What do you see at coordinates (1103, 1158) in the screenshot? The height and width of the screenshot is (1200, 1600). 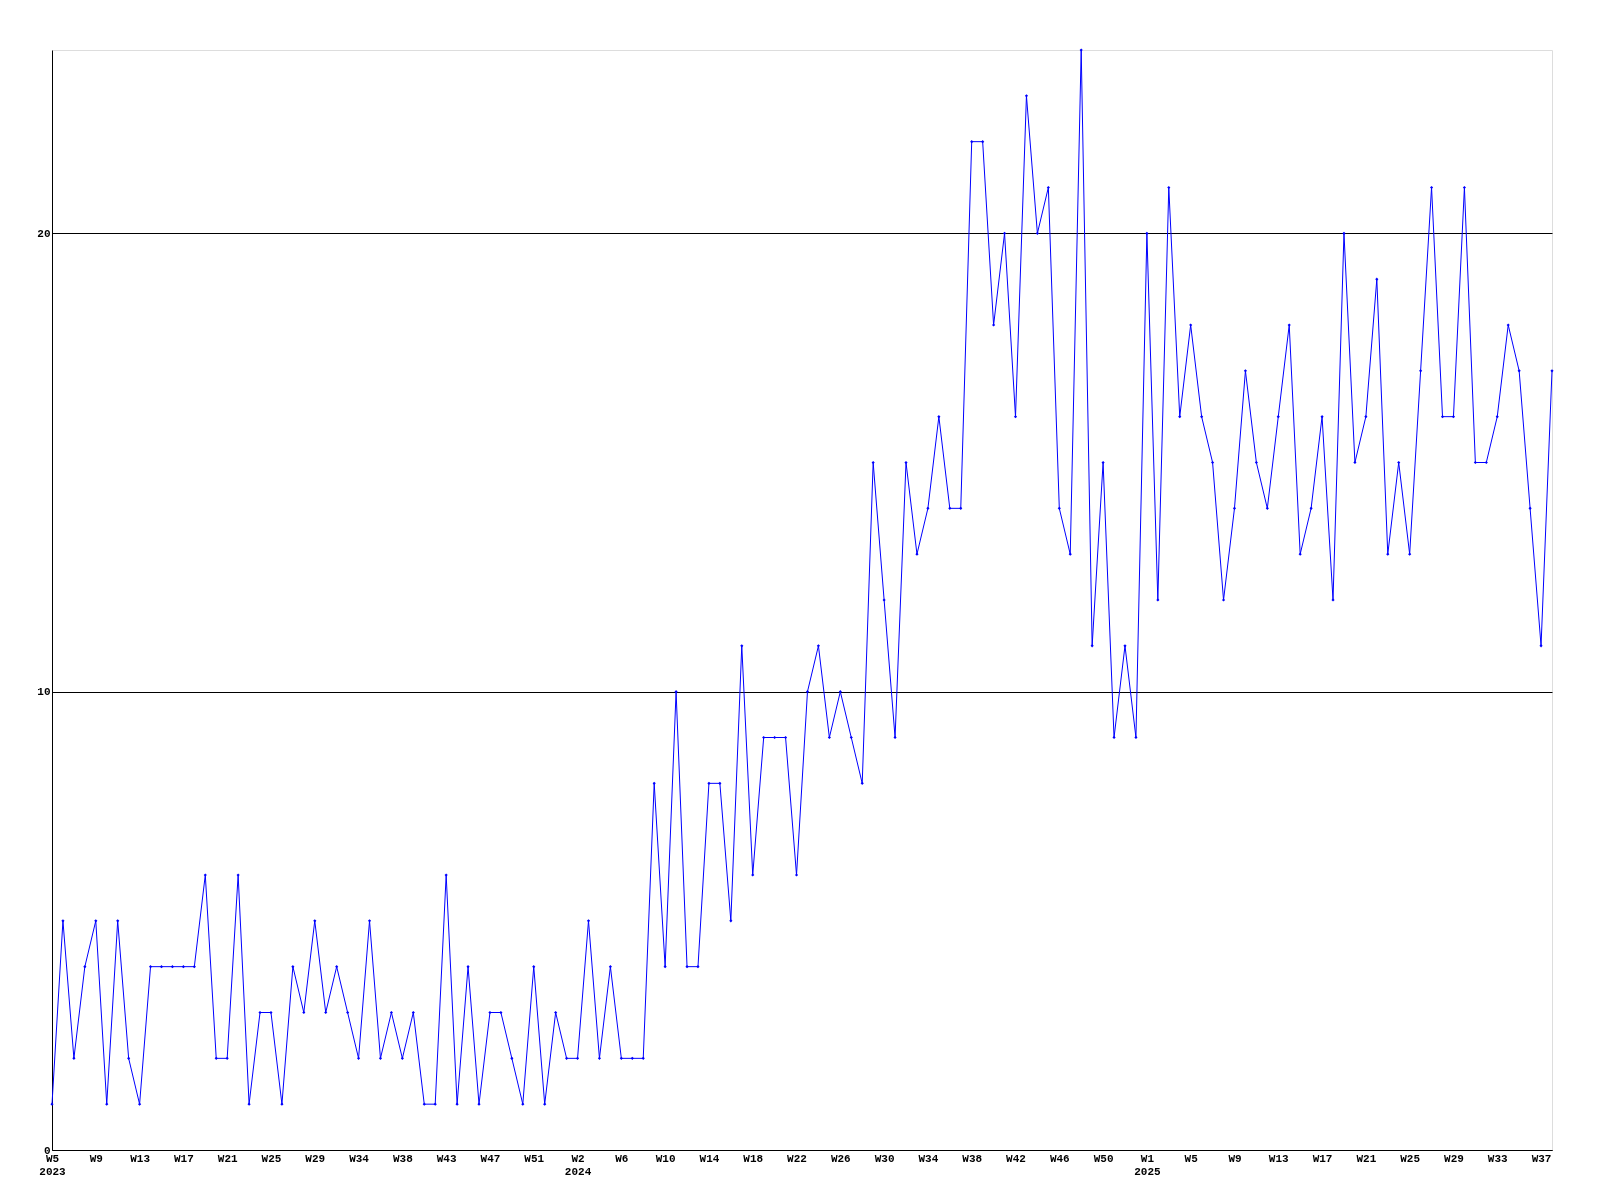 I see `x-tick-label: W50` at bounding box center [1103, 1158].